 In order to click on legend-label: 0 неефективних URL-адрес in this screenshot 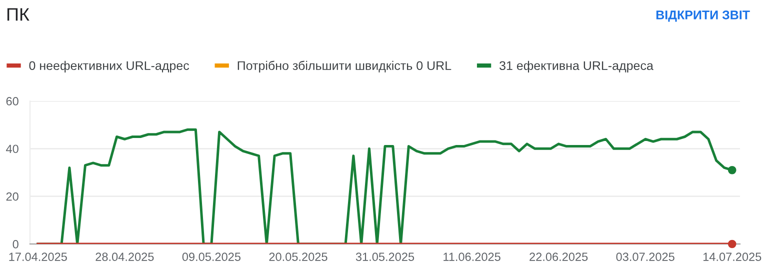, I will do `click(109, 66)`.